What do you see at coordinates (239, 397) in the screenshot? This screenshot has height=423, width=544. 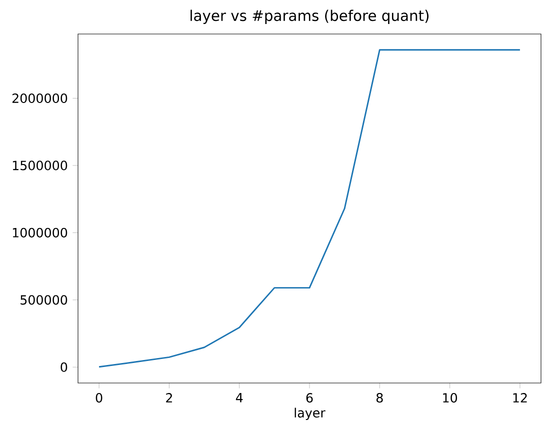 I see `x-tick-label: 4` at bounding box center [239, 397].